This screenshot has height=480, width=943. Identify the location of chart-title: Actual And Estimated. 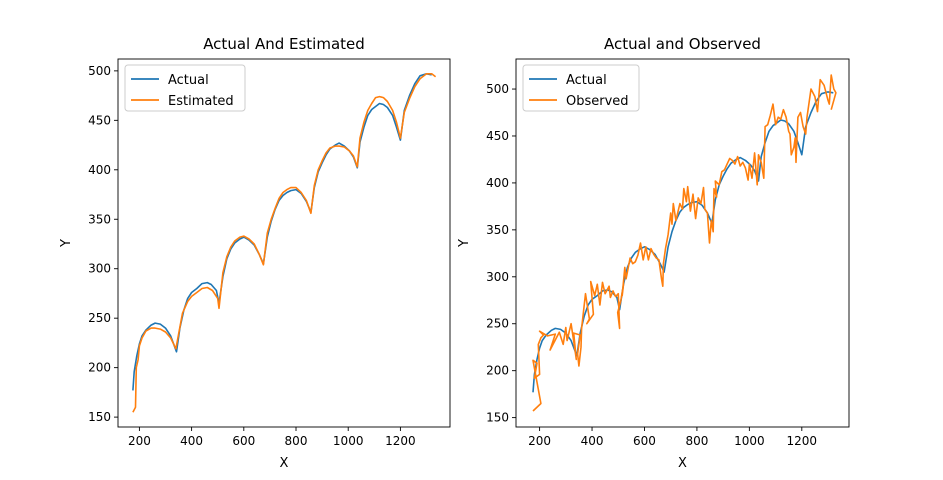
(284, 44).